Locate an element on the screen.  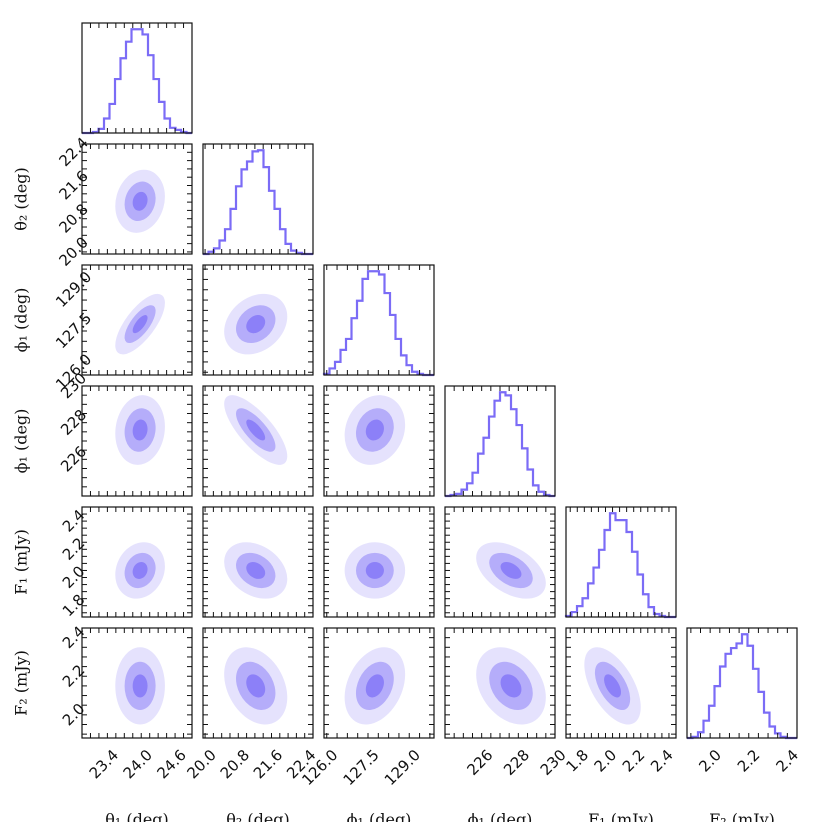
y-tick-label-F1: 2.4 is located at coordinates (74, 521).